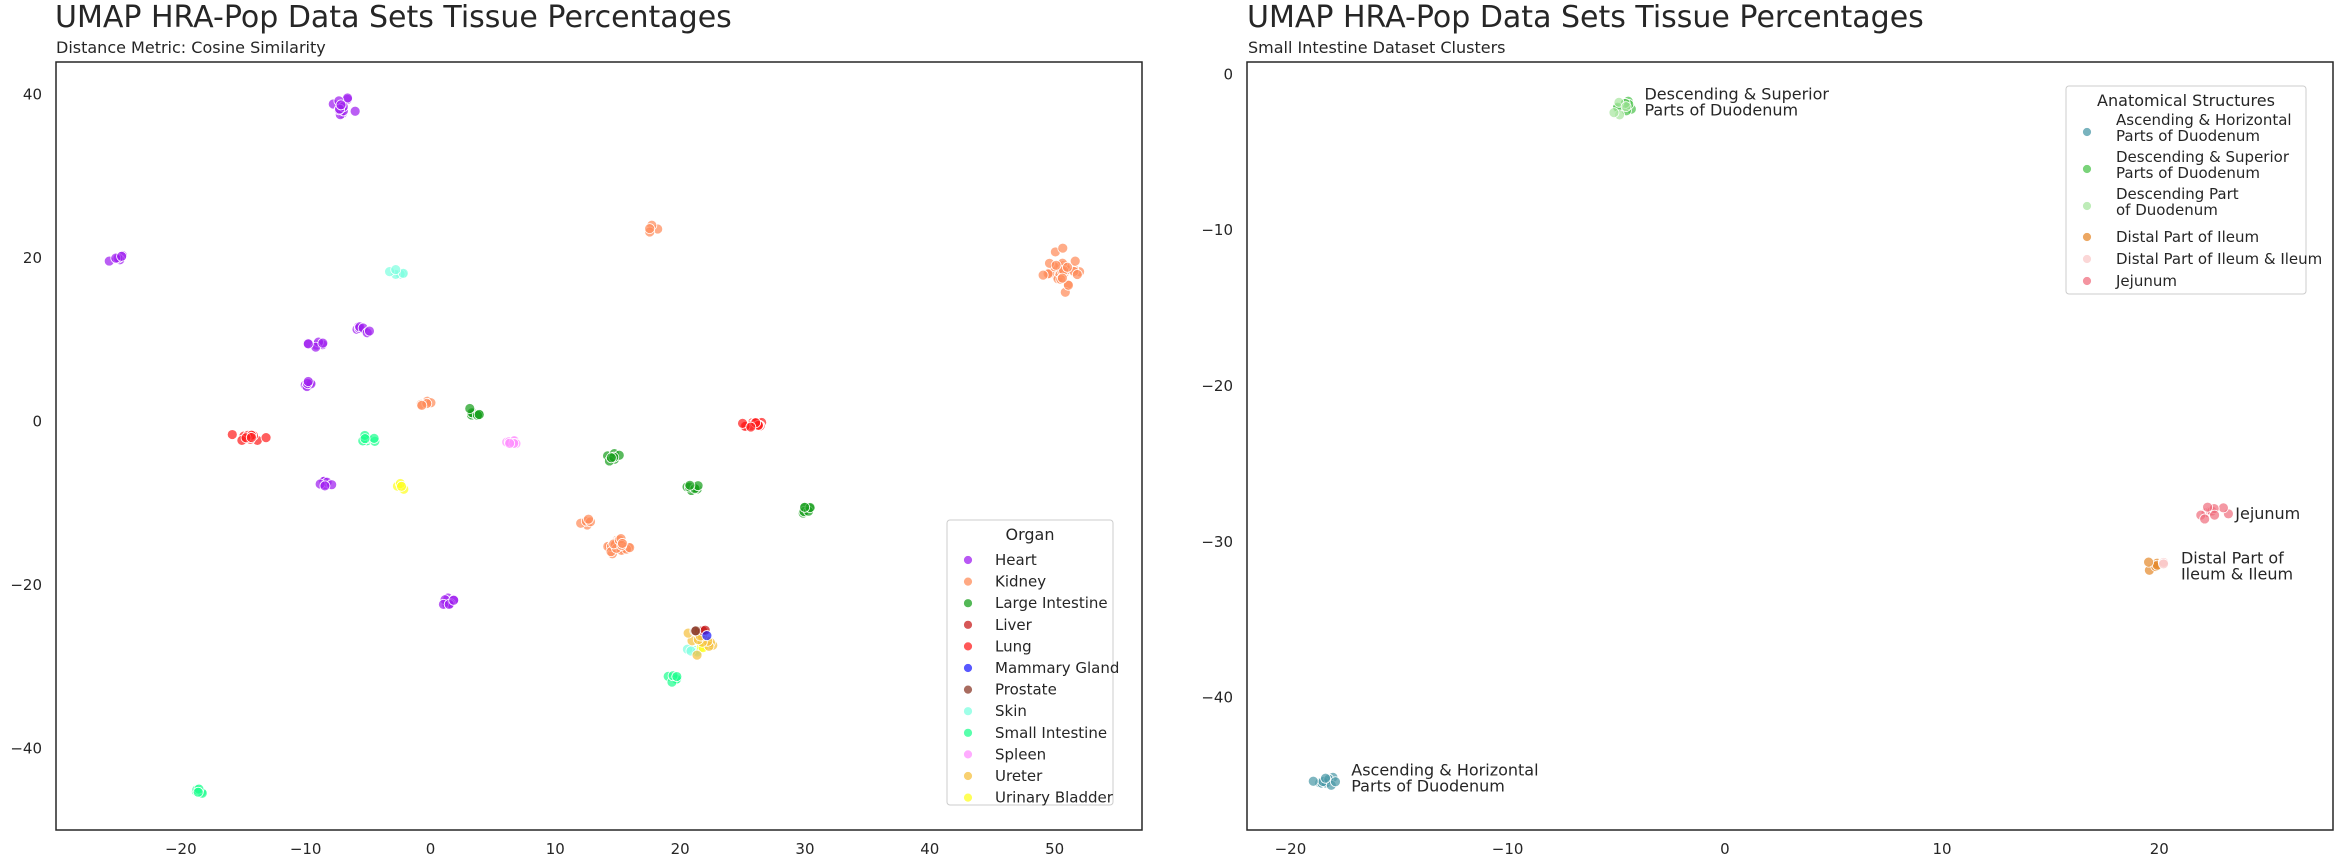 The width and height of the screenshot is (2339, 861). Describe the element at coordinates (1725, 849) in the screenshot. I see `x-tick-label: 0` at that location.